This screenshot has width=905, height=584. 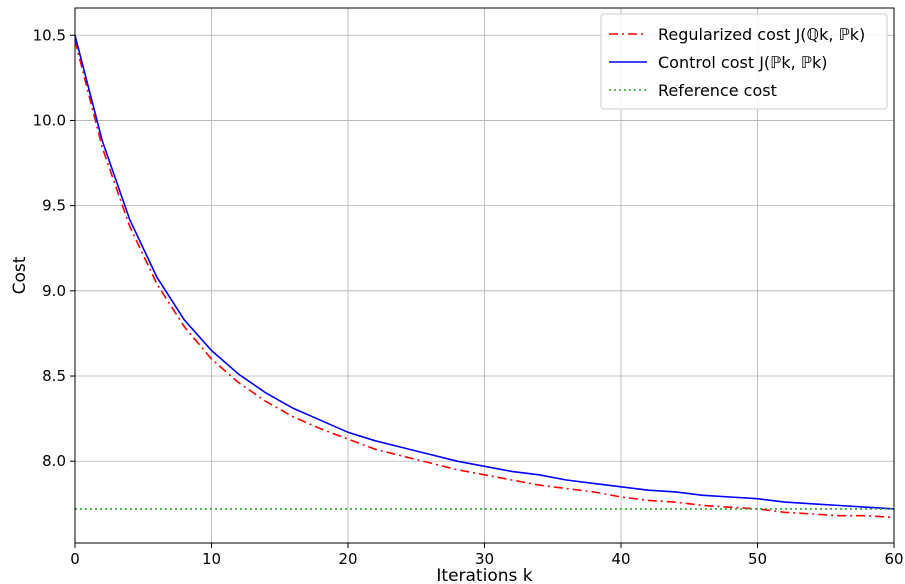 I want to click on x-tick-label: 60, so click(x=893, y=559).